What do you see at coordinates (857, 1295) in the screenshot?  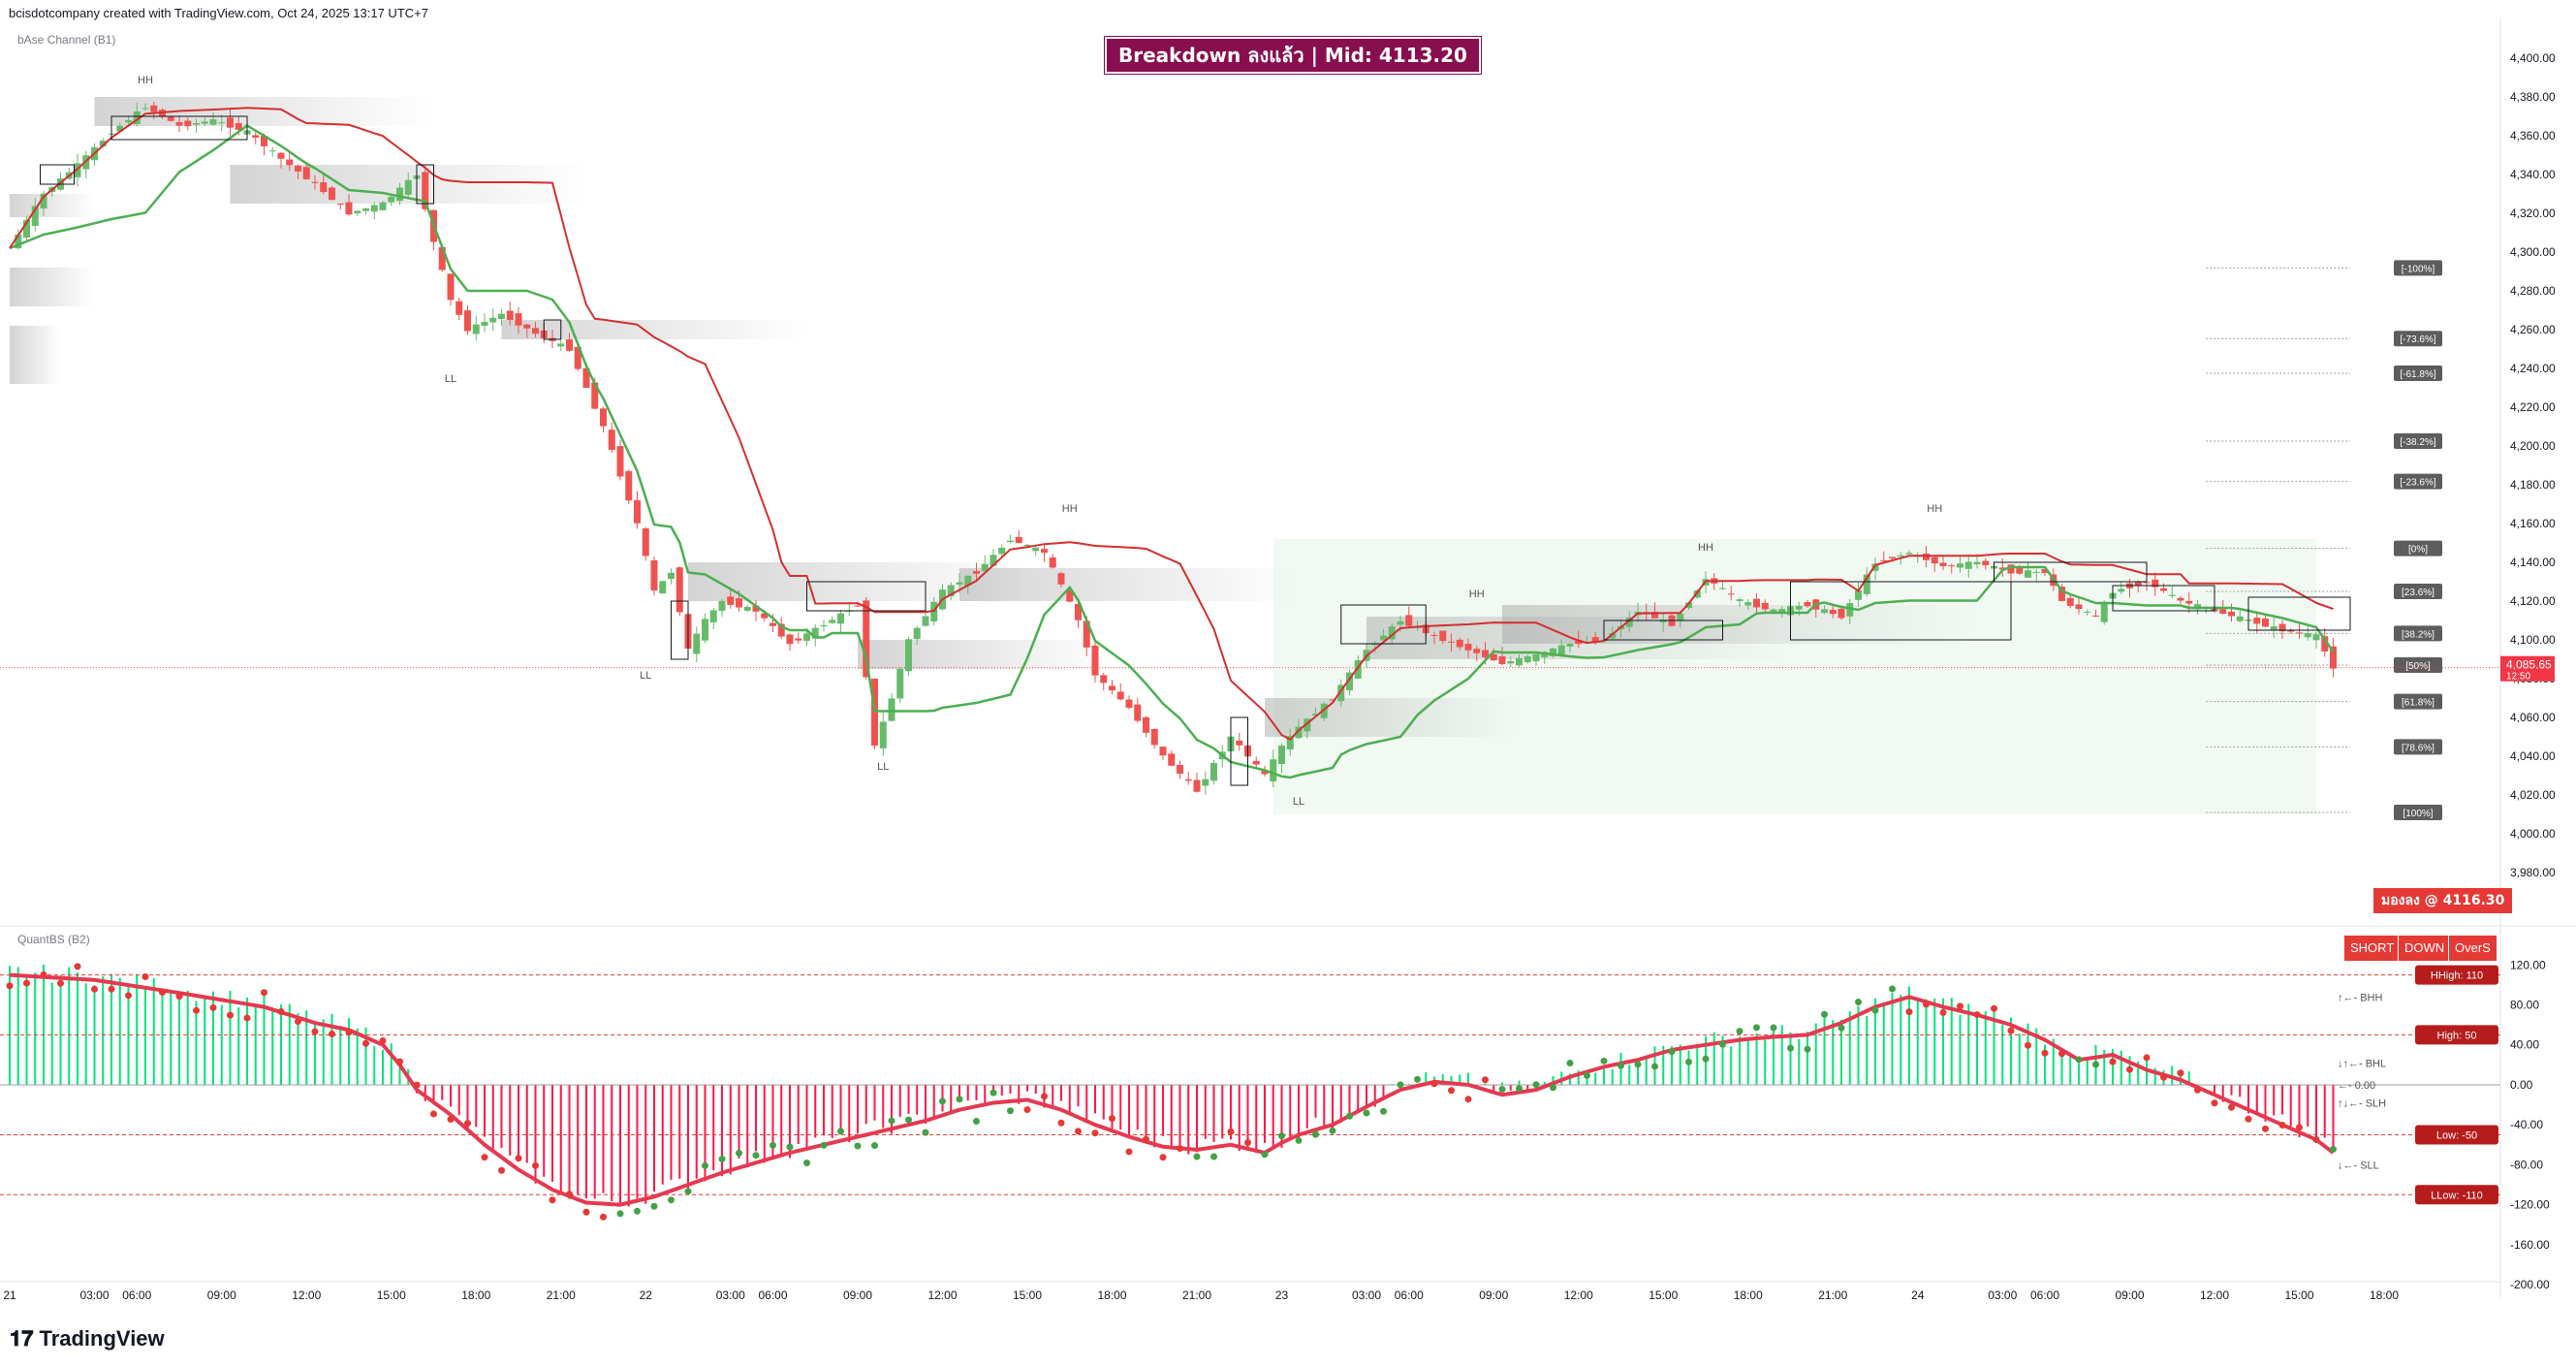 I see `time-axis-label: 09:00` at bounding box center [857, 1295].